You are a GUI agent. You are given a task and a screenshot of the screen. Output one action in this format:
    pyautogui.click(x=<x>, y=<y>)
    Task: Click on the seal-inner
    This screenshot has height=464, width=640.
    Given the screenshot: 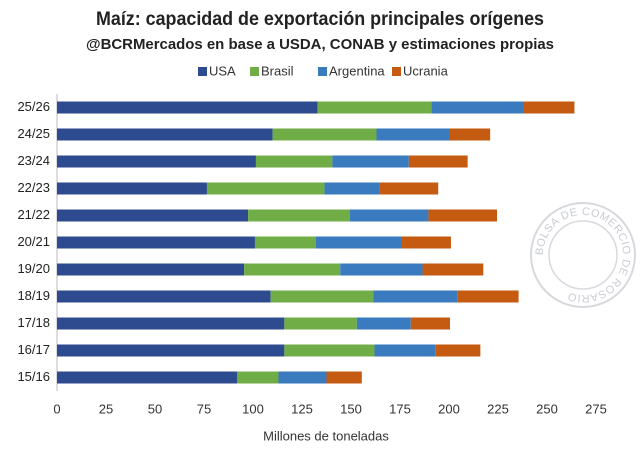 What is the action you would take?
    pyautogui.click(x=583, y=255)
    